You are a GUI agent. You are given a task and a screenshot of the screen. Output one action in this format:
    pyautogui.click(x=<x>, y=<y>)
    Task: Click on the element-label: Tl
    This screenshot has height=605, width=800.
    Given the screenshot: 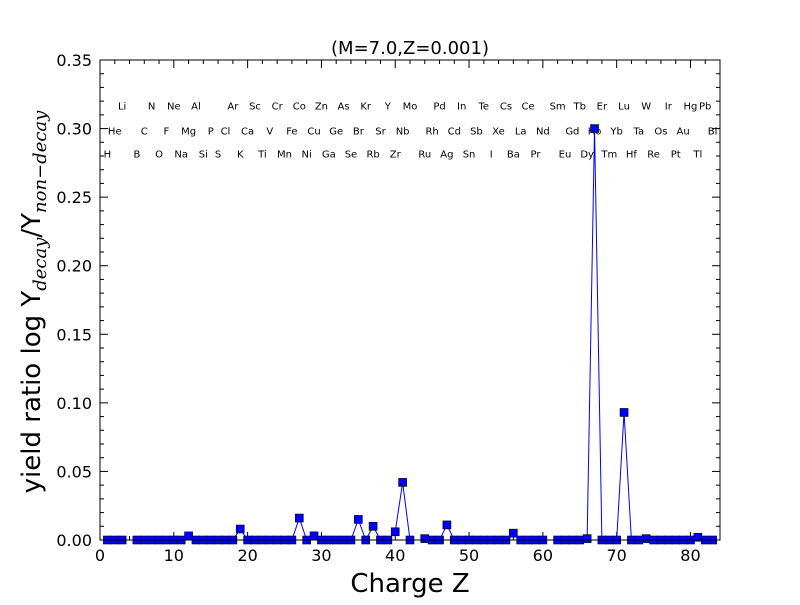 What is the action you would take?
    pyautogui.click(x=697, y=155)
    